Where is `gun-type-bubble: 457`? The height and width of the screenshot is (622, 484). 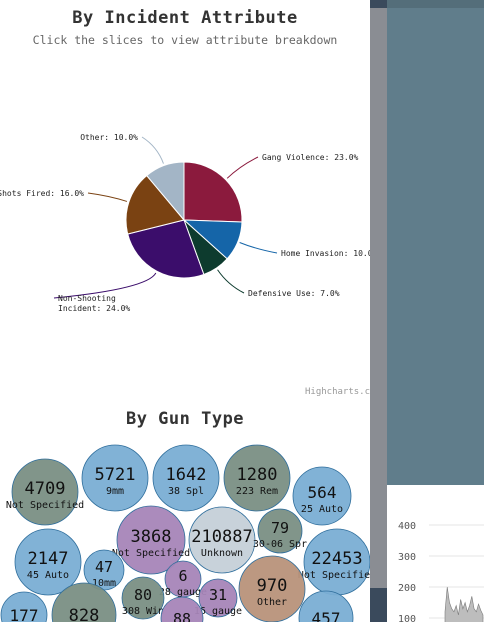 gun-type-bubble: 457 is located at coordinates (326, 606).